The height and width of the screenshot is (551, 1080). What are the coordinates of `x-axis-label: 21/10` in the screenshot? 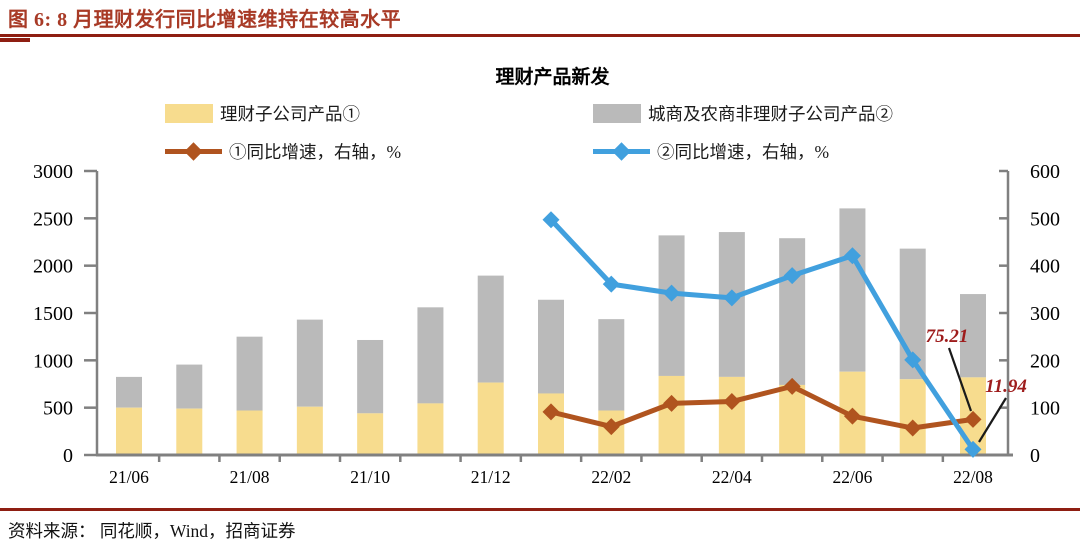 It's located at (370, 477).